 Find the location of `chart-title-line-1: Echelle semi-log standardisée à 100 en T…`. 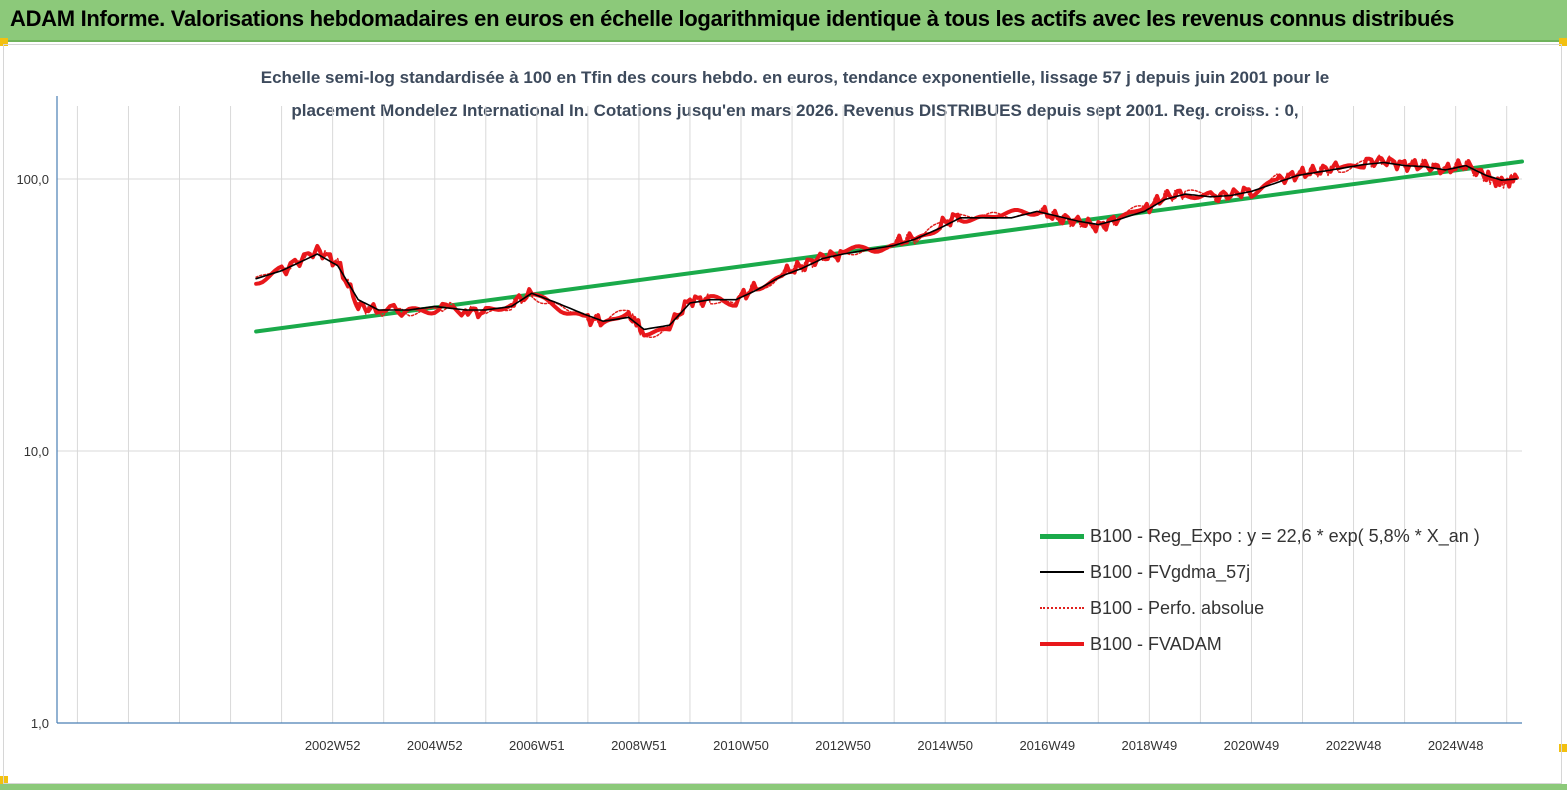

chart-title-line-1: Echelle semi-log standardisée à 100 en T… is located at coordinates (795, 77).